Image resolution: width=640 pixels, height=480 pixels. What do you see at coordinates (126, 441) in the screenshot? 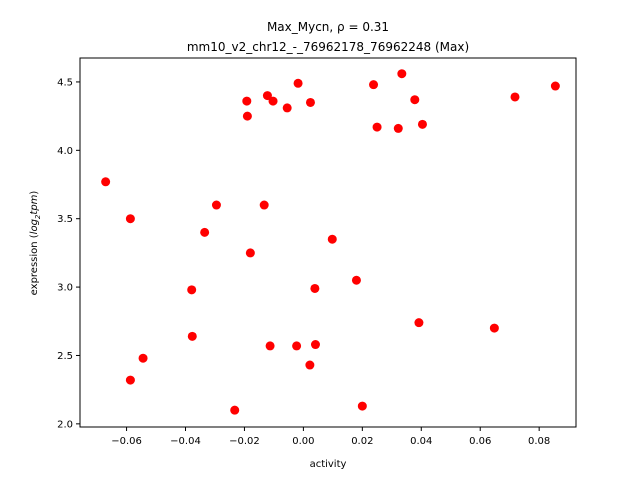
I see `x-tick-label: −0.06` at bounding box center [126, 441].